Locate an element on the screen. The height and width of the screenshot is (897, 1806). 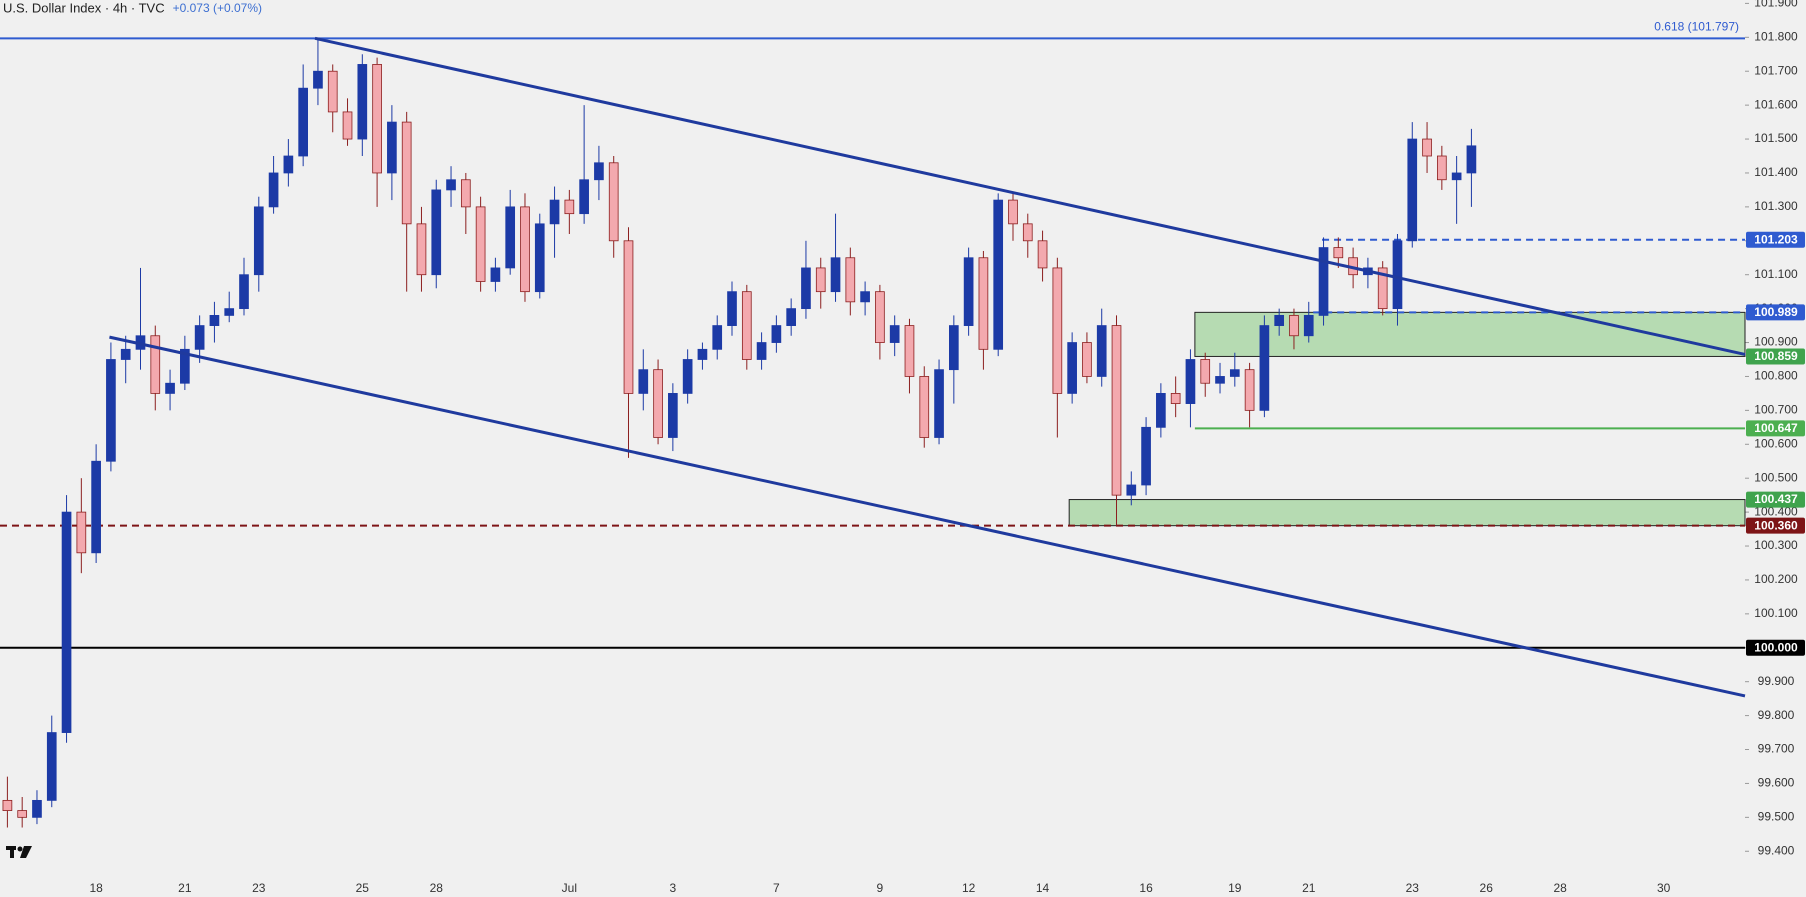
x-tick-label: 7 is located at coordinates (776, 888).